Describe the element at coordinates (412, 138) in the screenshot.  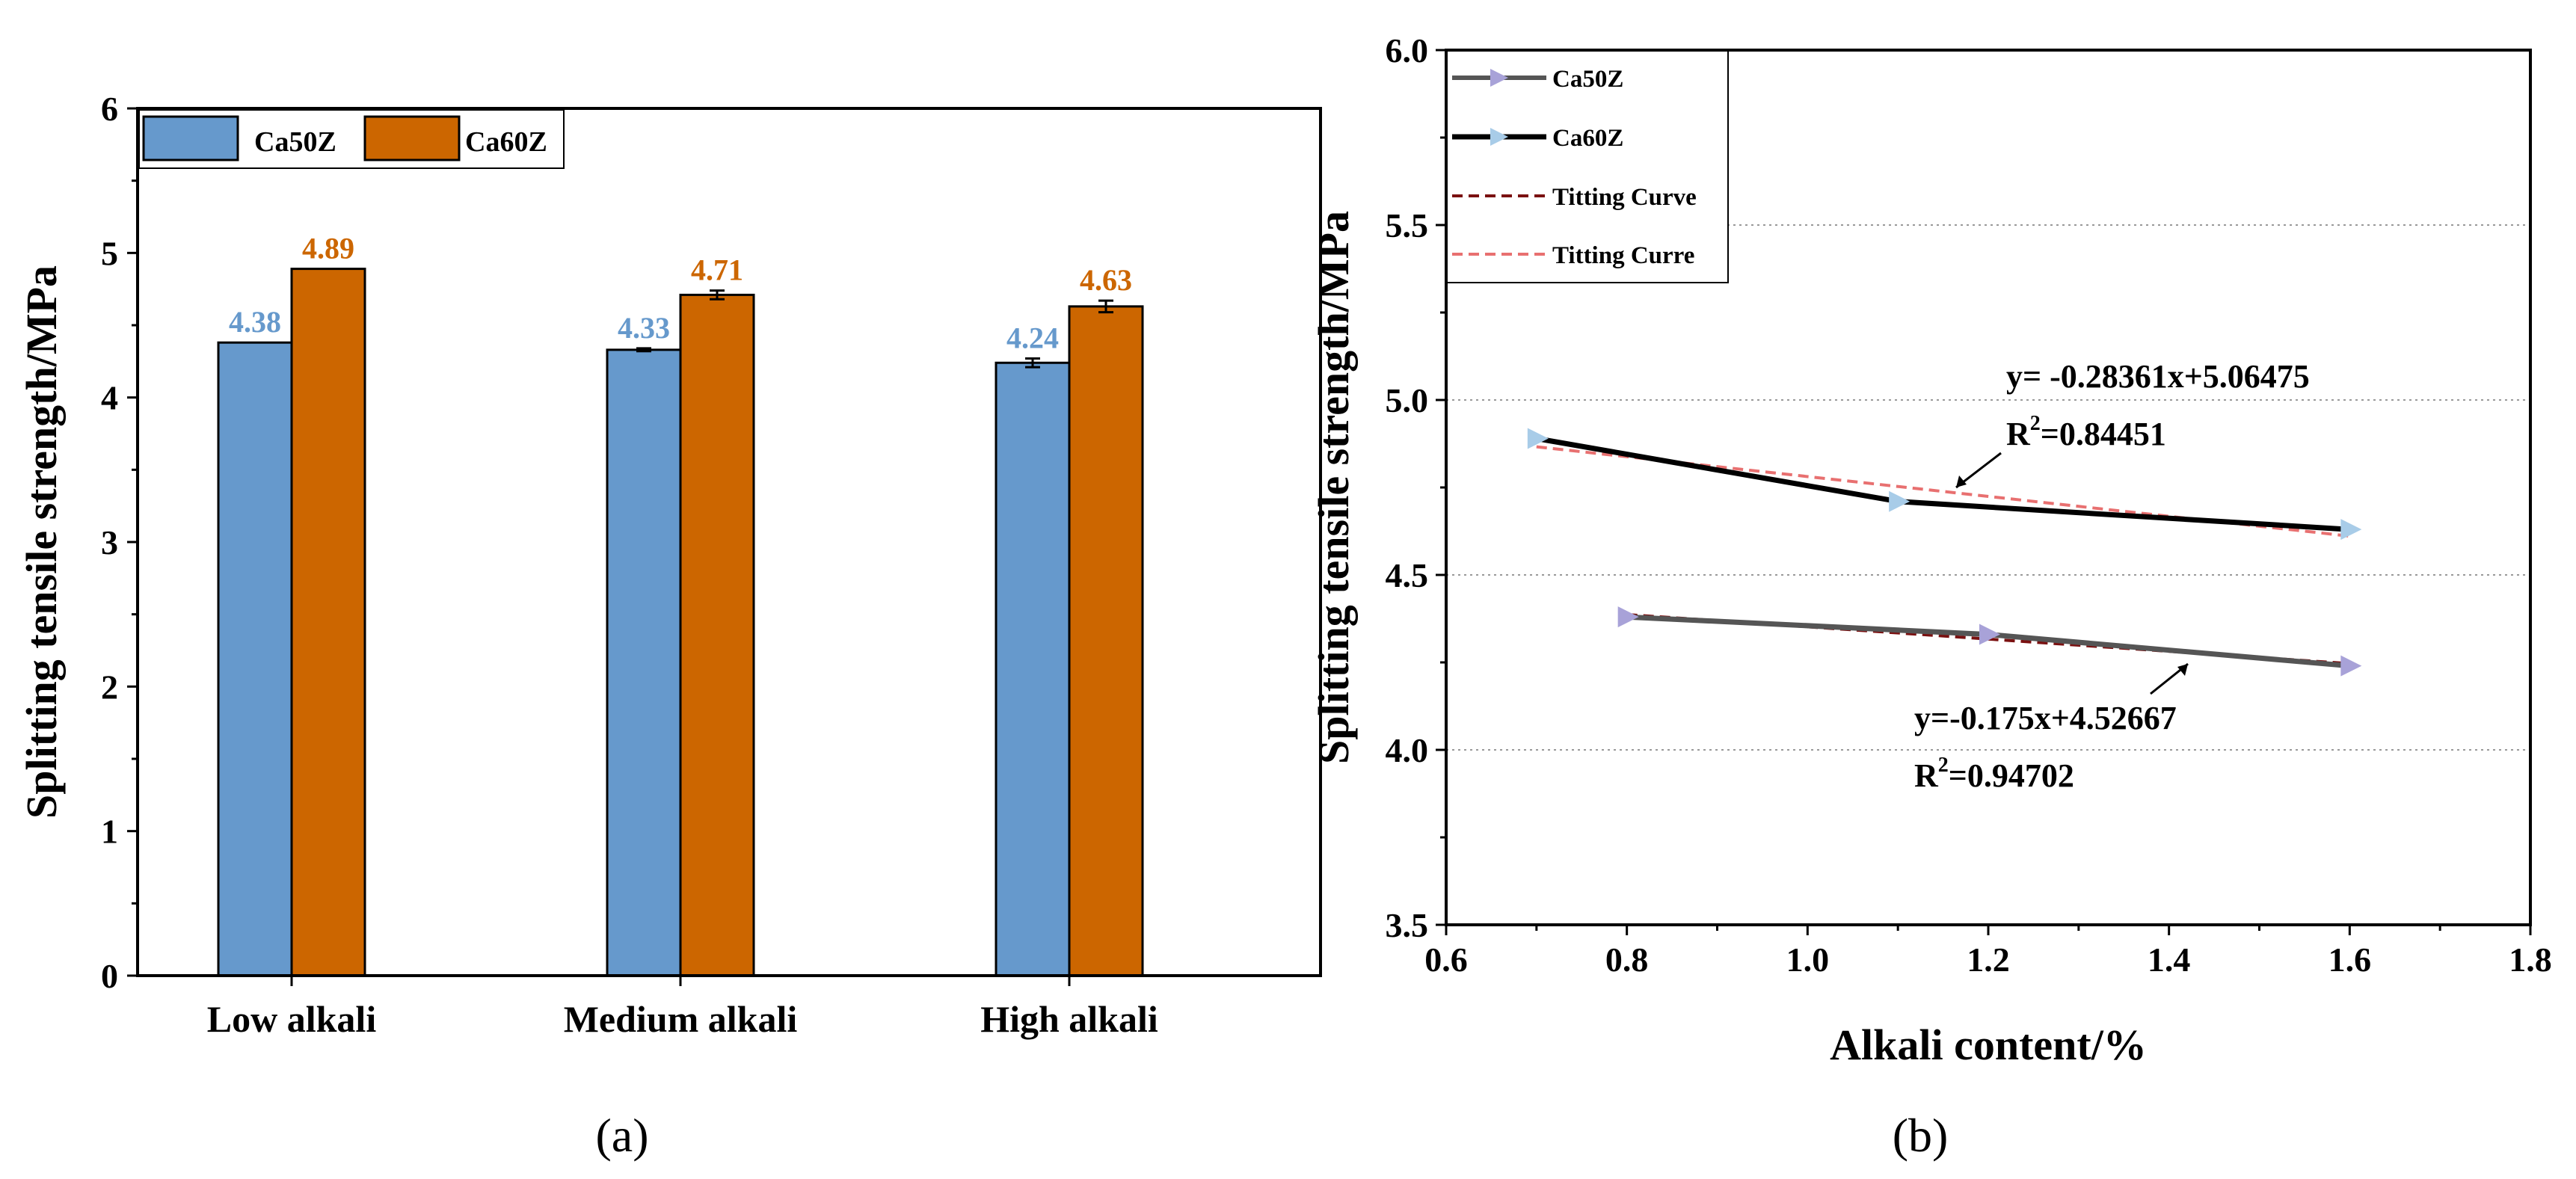
I see `legend-swatch-ca60z` at that location.